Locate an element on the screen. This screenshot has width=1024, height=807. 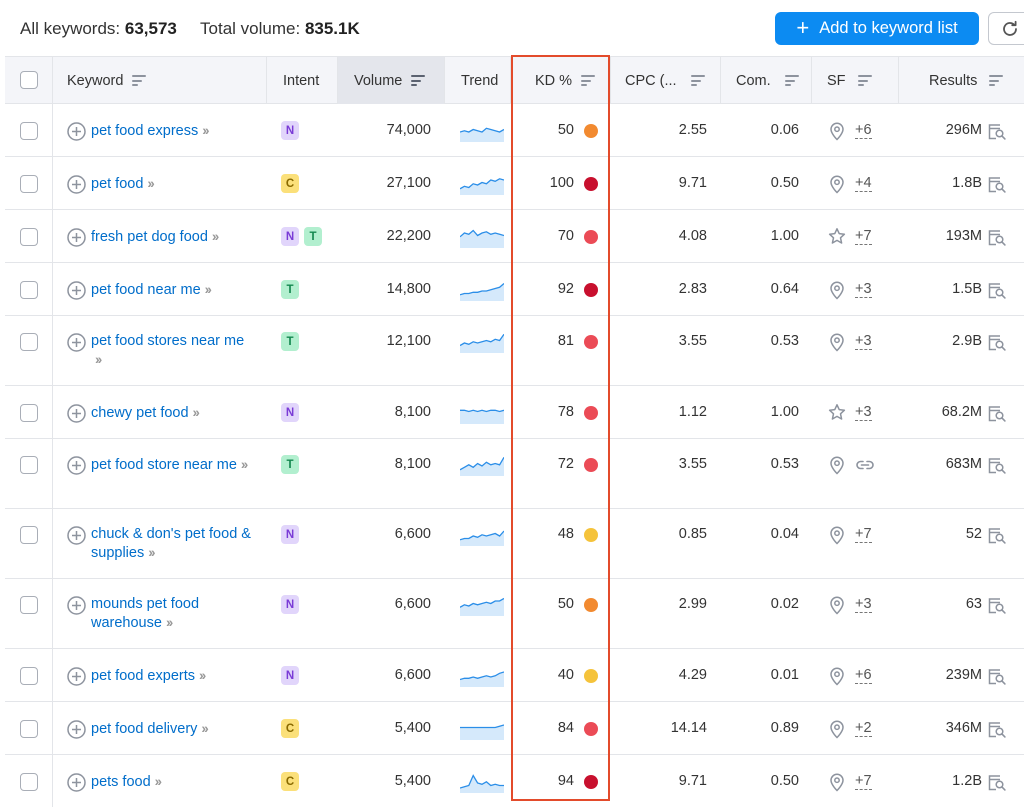
column-header-results: Results is located at coordinates (961, 80).